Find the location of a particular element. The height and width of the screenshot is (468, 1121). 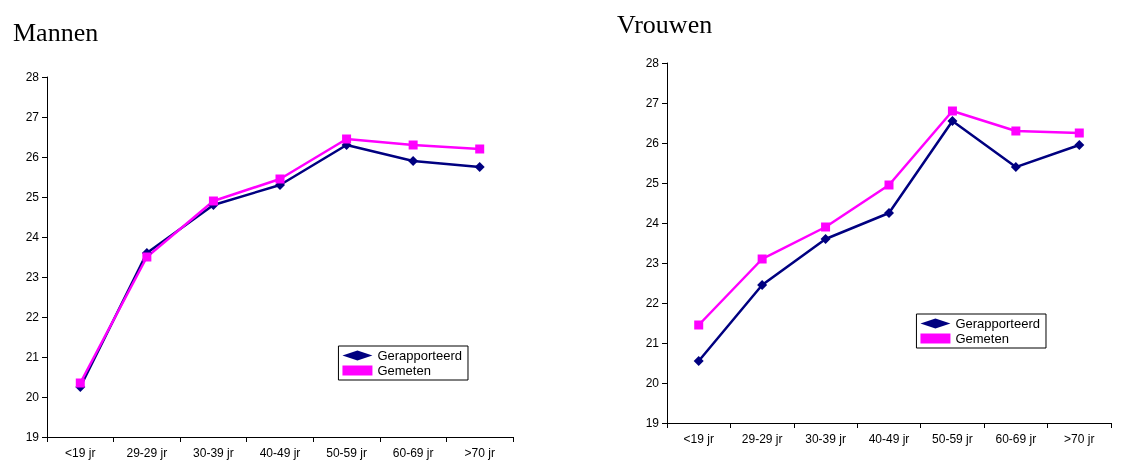

chart-title: Mannen is located at coordinates (56, 32).